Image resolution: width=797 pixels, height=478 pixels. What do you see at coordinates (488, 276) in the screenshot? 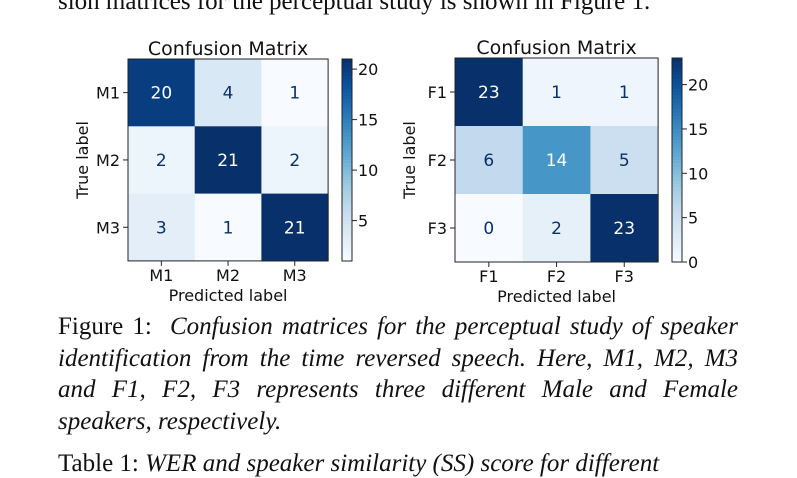
I see `matrix-2-x-tick-label: F1` at bounding box center [488, 276].